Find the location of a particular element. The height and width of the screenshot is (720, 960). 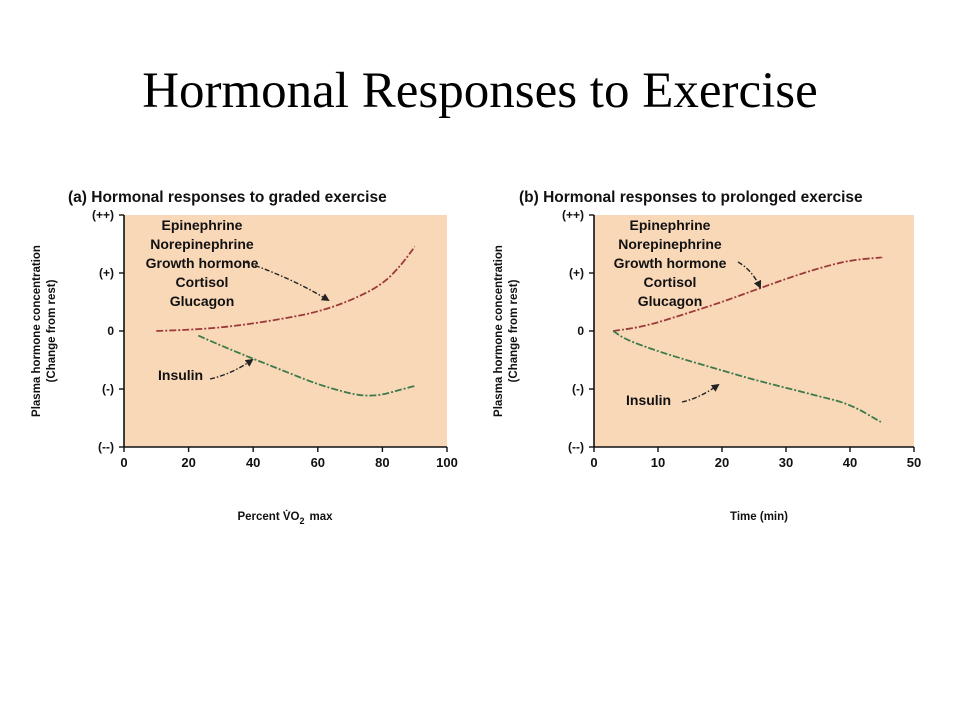

x-axis-label: Time (min) is located at coordinates (759, 517).